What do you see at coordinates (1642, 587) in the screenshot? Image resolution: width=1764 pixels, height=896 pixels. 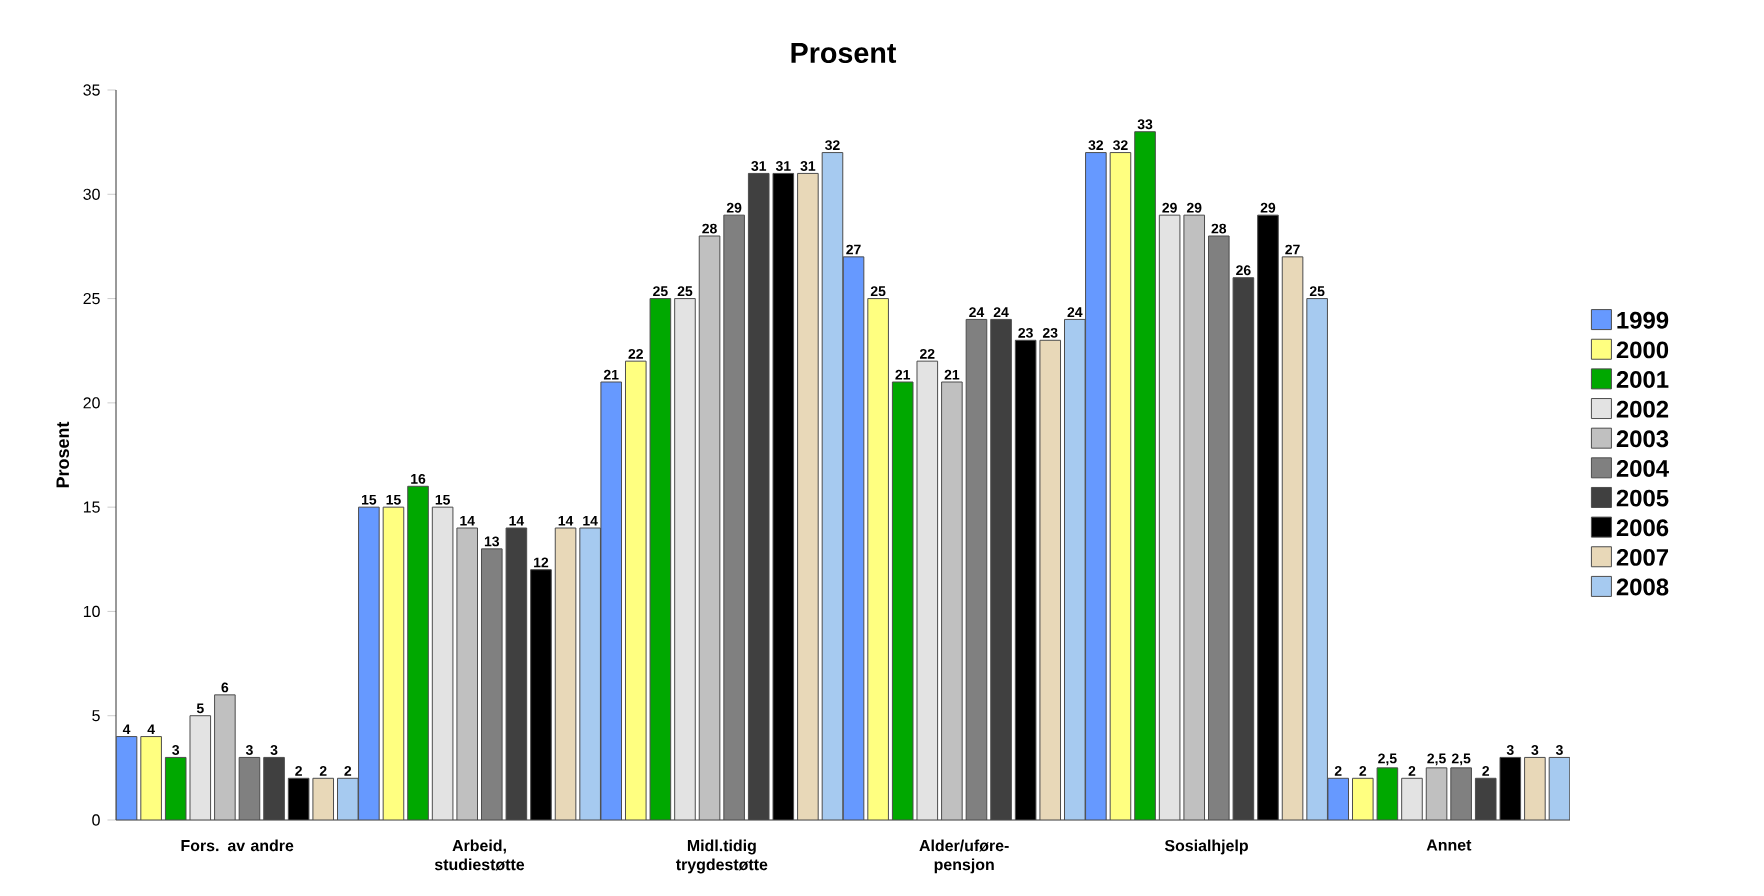 I see `legend-label: 2008` at bounding box center [1642, 587].